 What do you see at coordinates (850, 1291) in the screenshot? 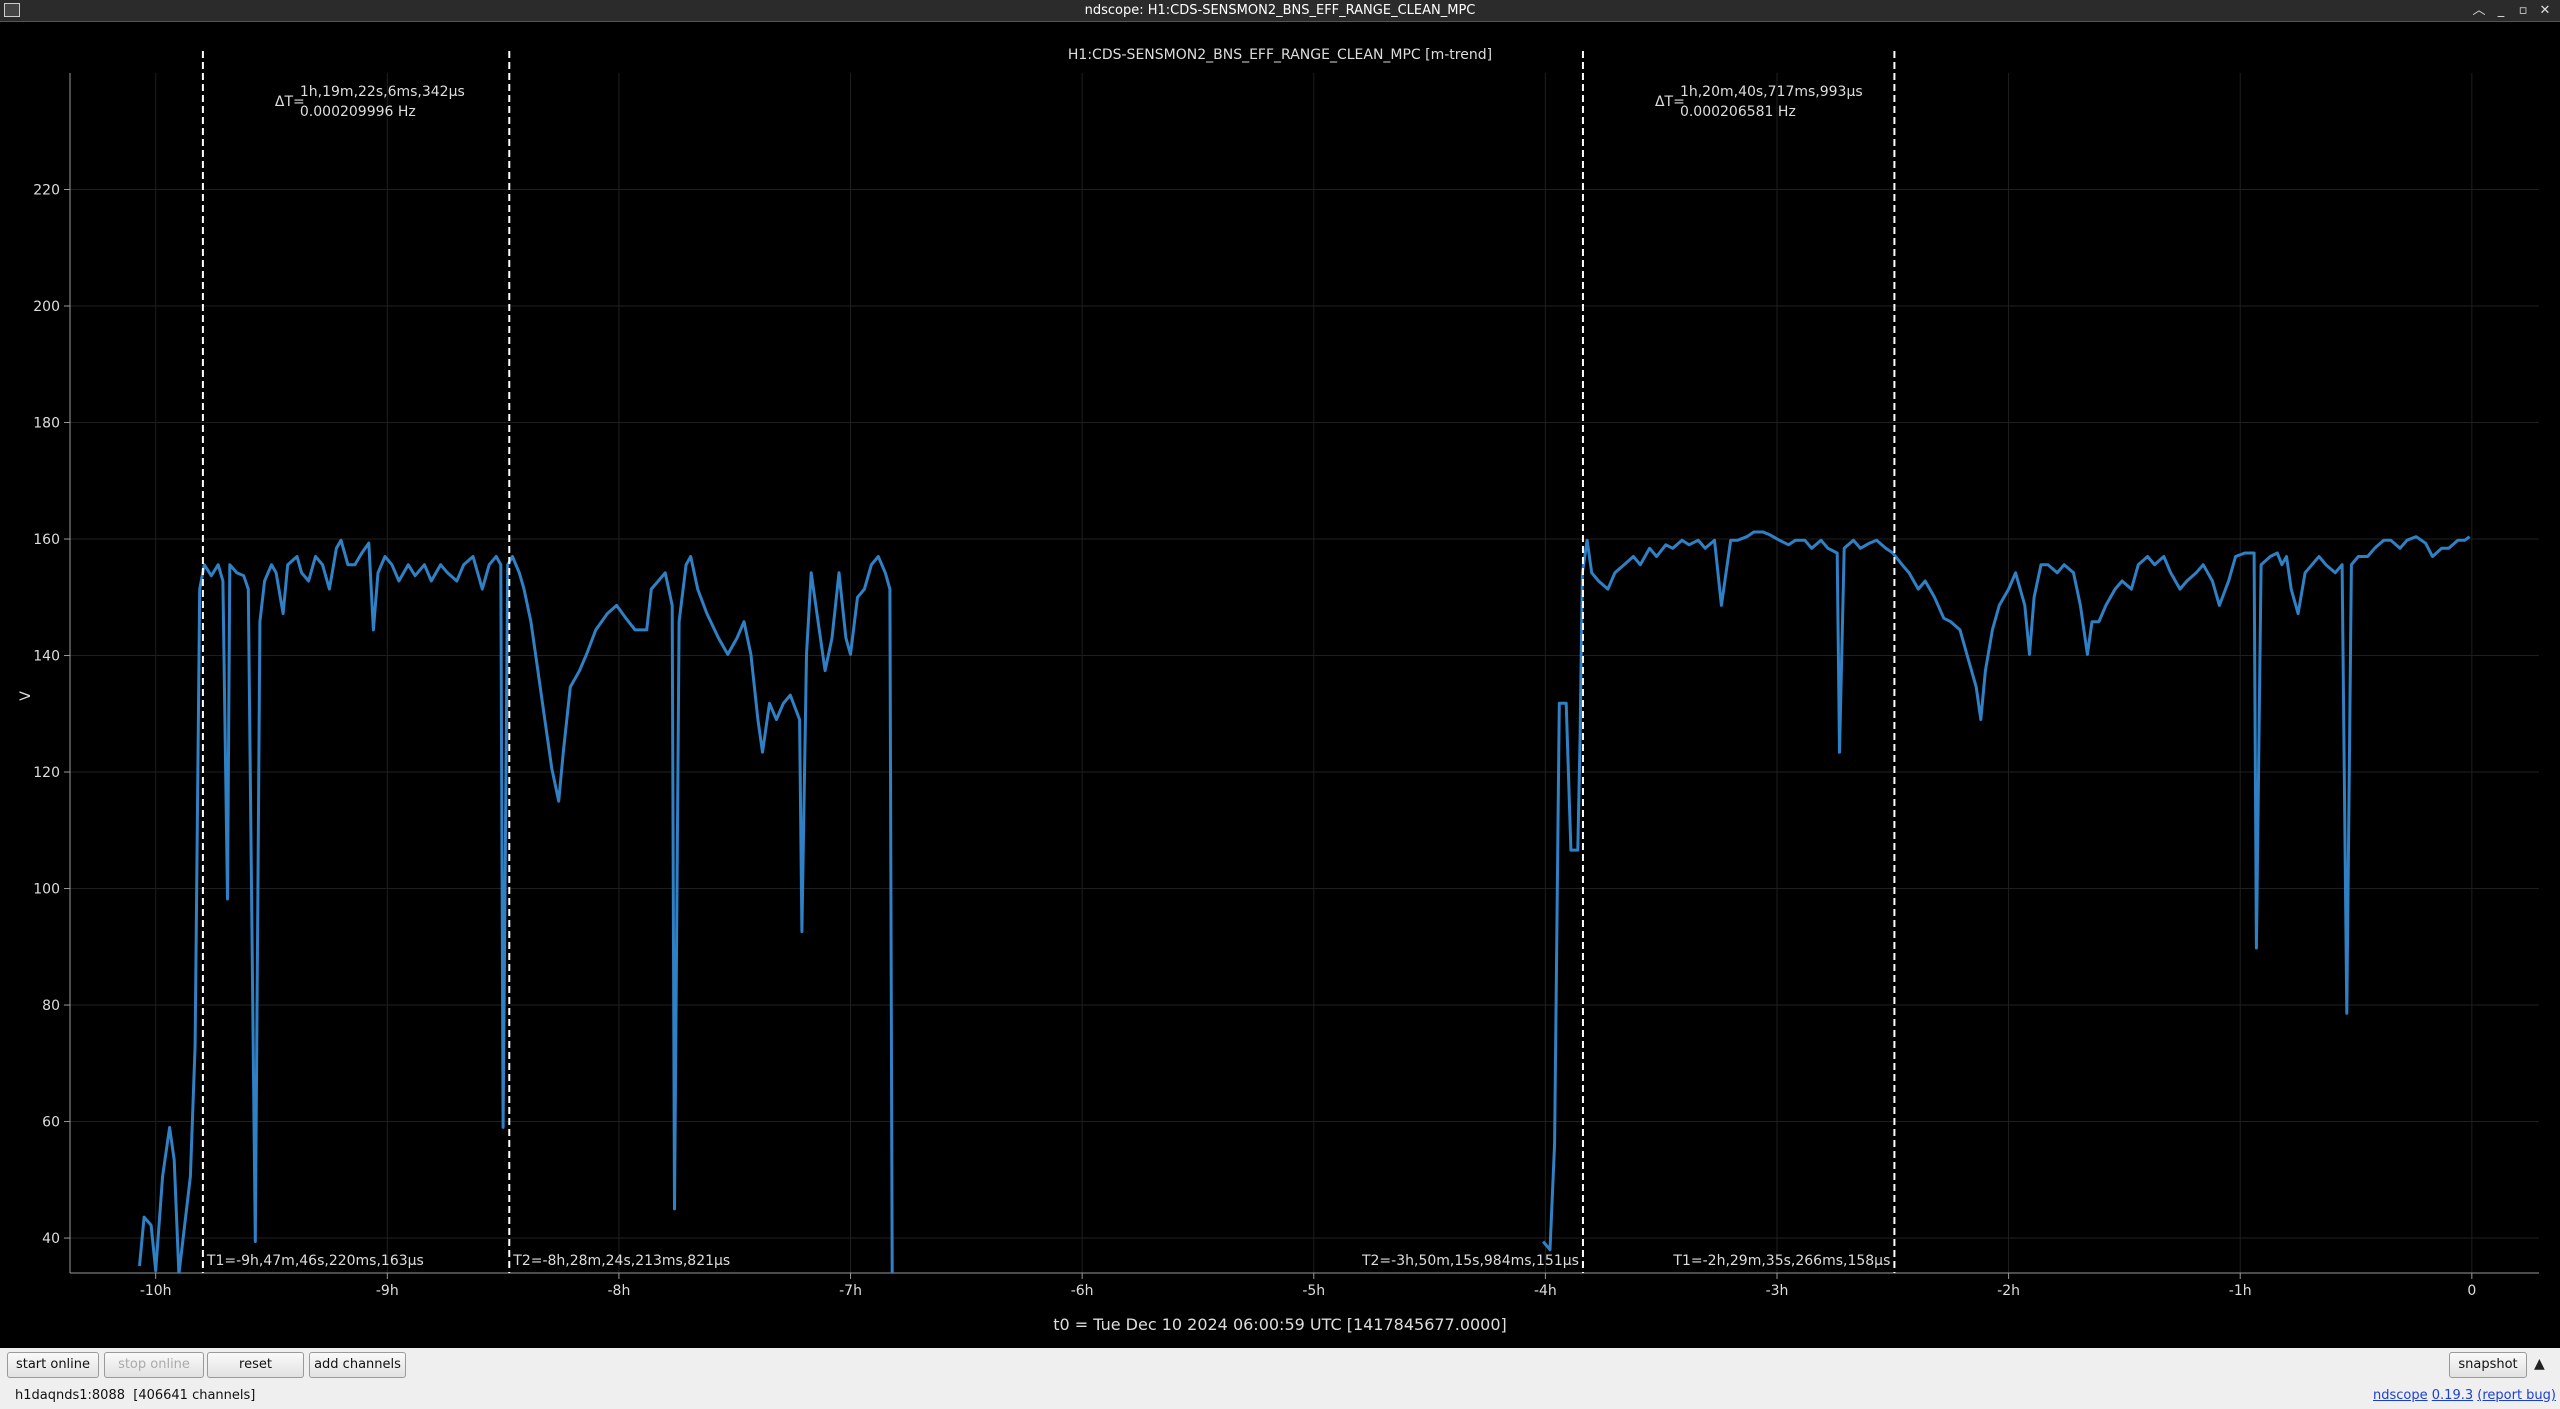
I see `x-tick-label: -7h` at bounding box center [850, 1291].